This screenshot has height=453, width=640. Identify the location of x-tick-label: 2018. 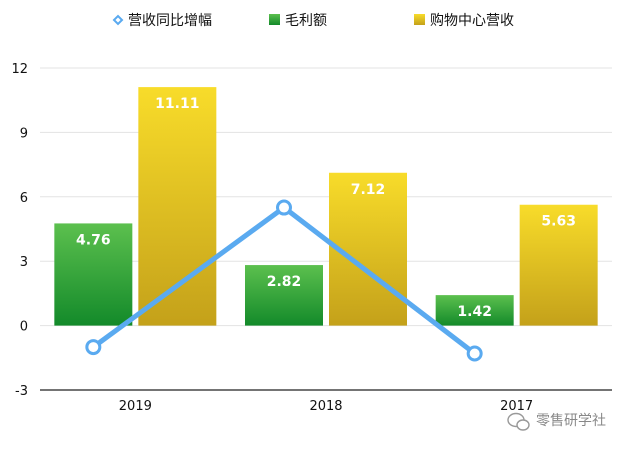
(325, 406).